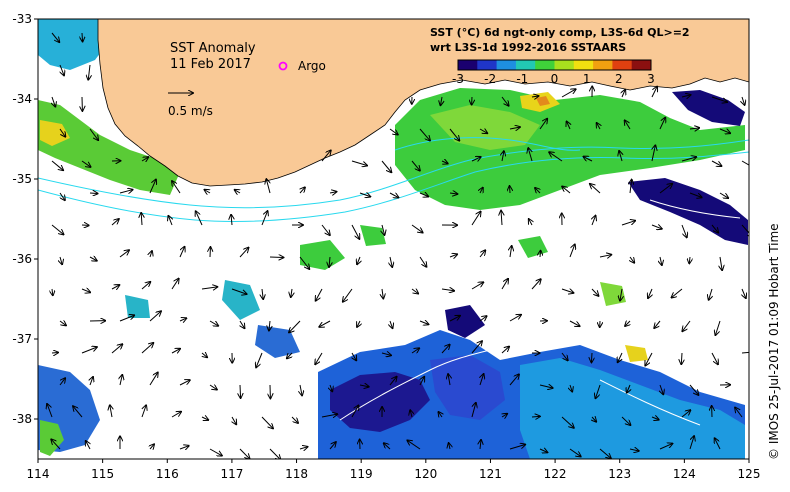 This screenshot has height=492, width=790. What do you see at coordinates (25, 219) in the screenshot?
I see `y-axis-ticks: -33 -34 -35 -36 -37 -38` at bounding box center [25, 219].